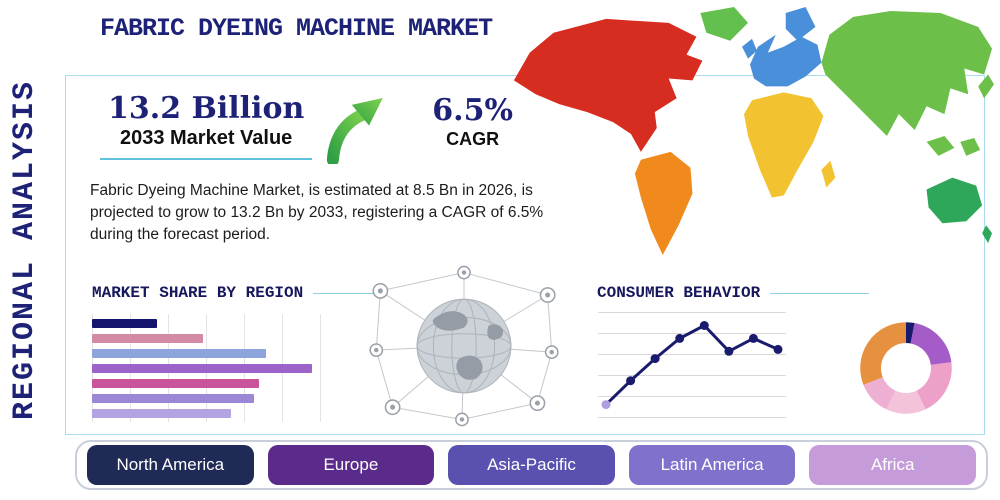 Image resolution: width=1000 pixels, height=500 pixels. I want to click on continent-africa, so click(784, 145).